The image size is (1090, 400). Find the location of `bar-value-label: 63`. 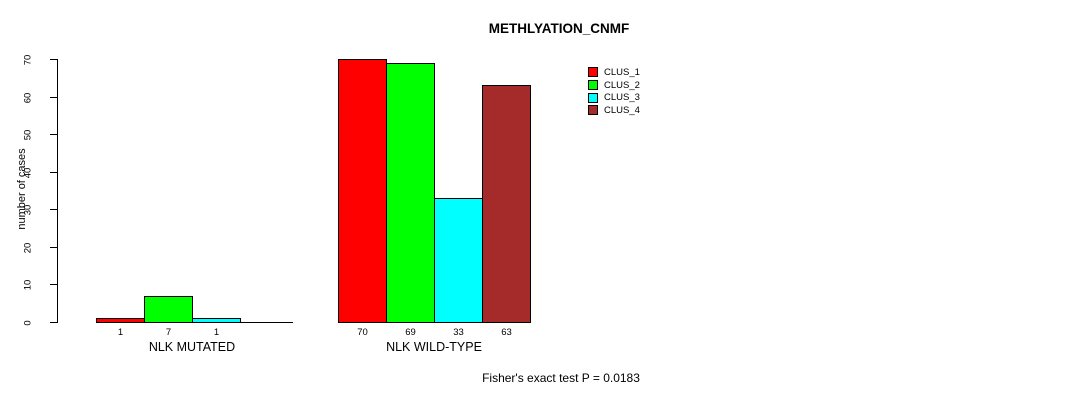

bar-value-label: 63 is located at coordinates (506, 332).